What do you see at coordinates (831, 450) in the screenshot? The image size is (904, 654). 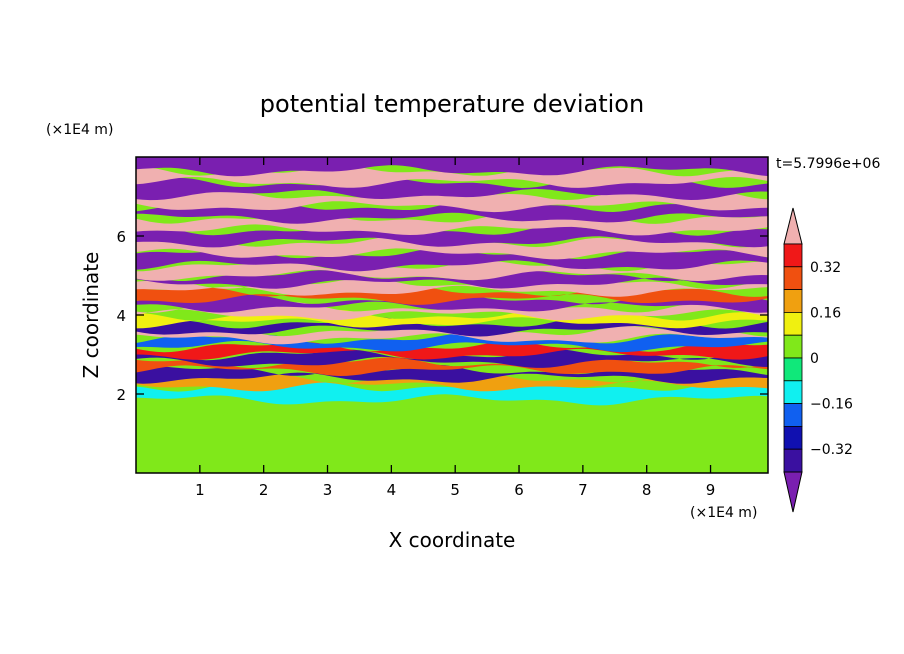 I see `colorbar-label: −0.32` at bounding box center [831, 450].